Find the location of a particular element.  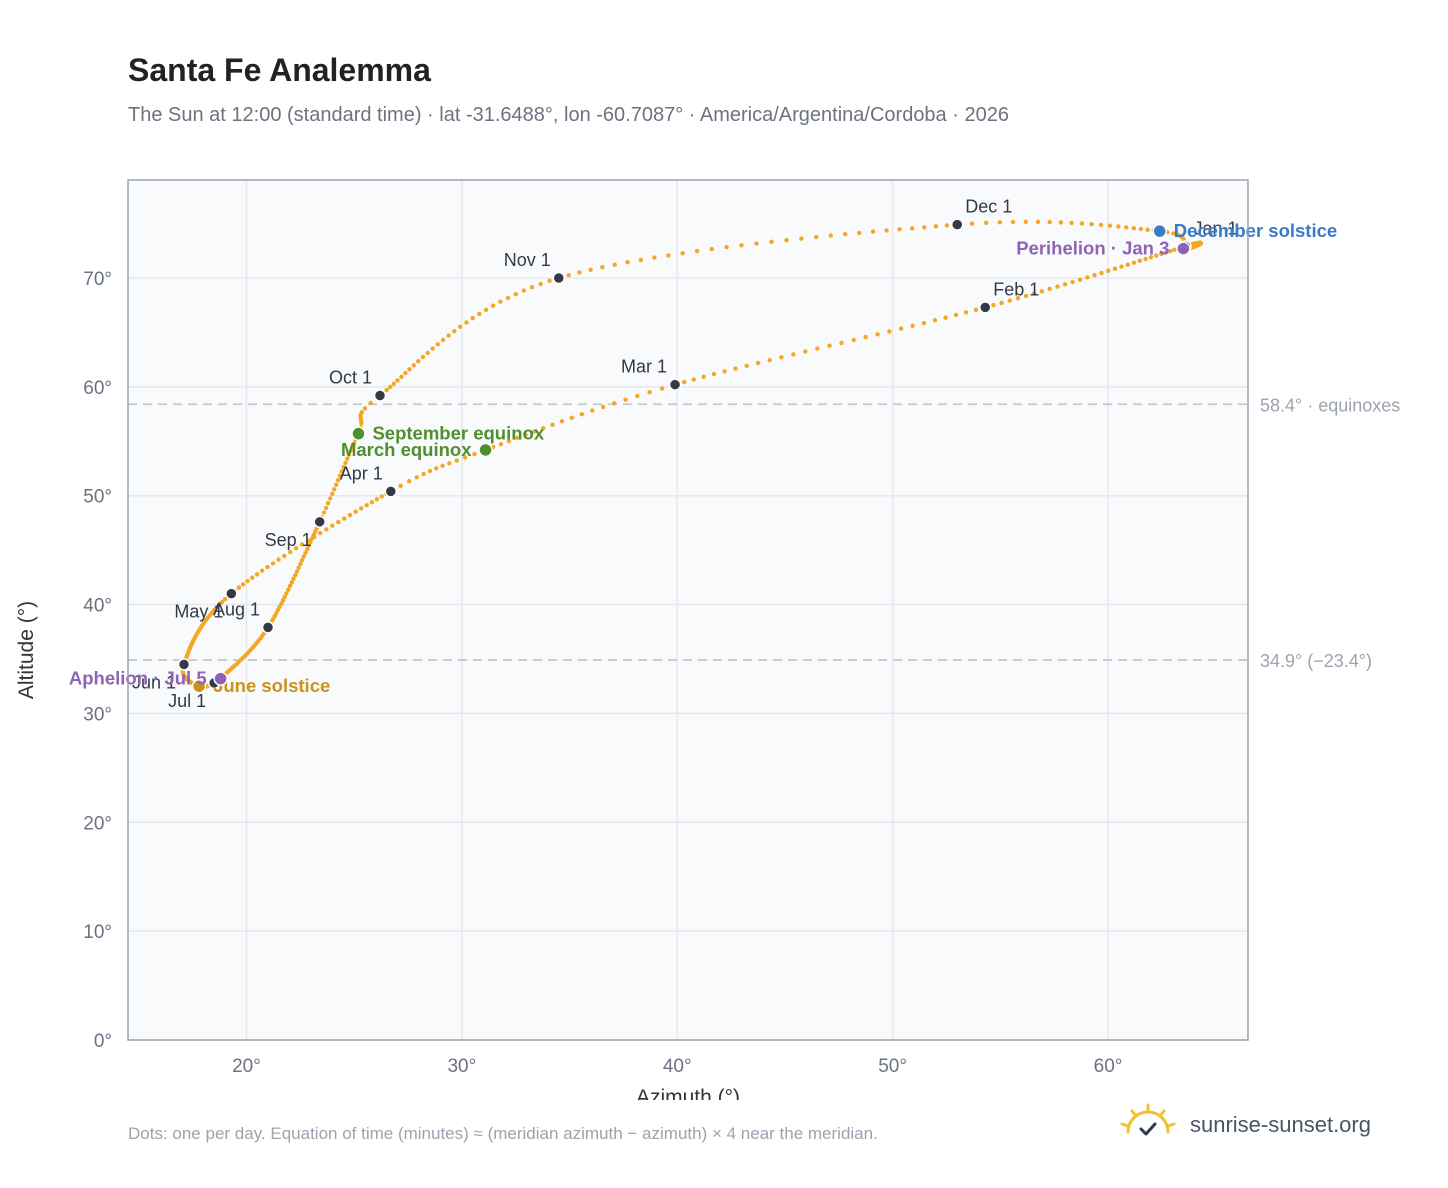

y-tick-label: 20° is located at coordinates (97, 823).